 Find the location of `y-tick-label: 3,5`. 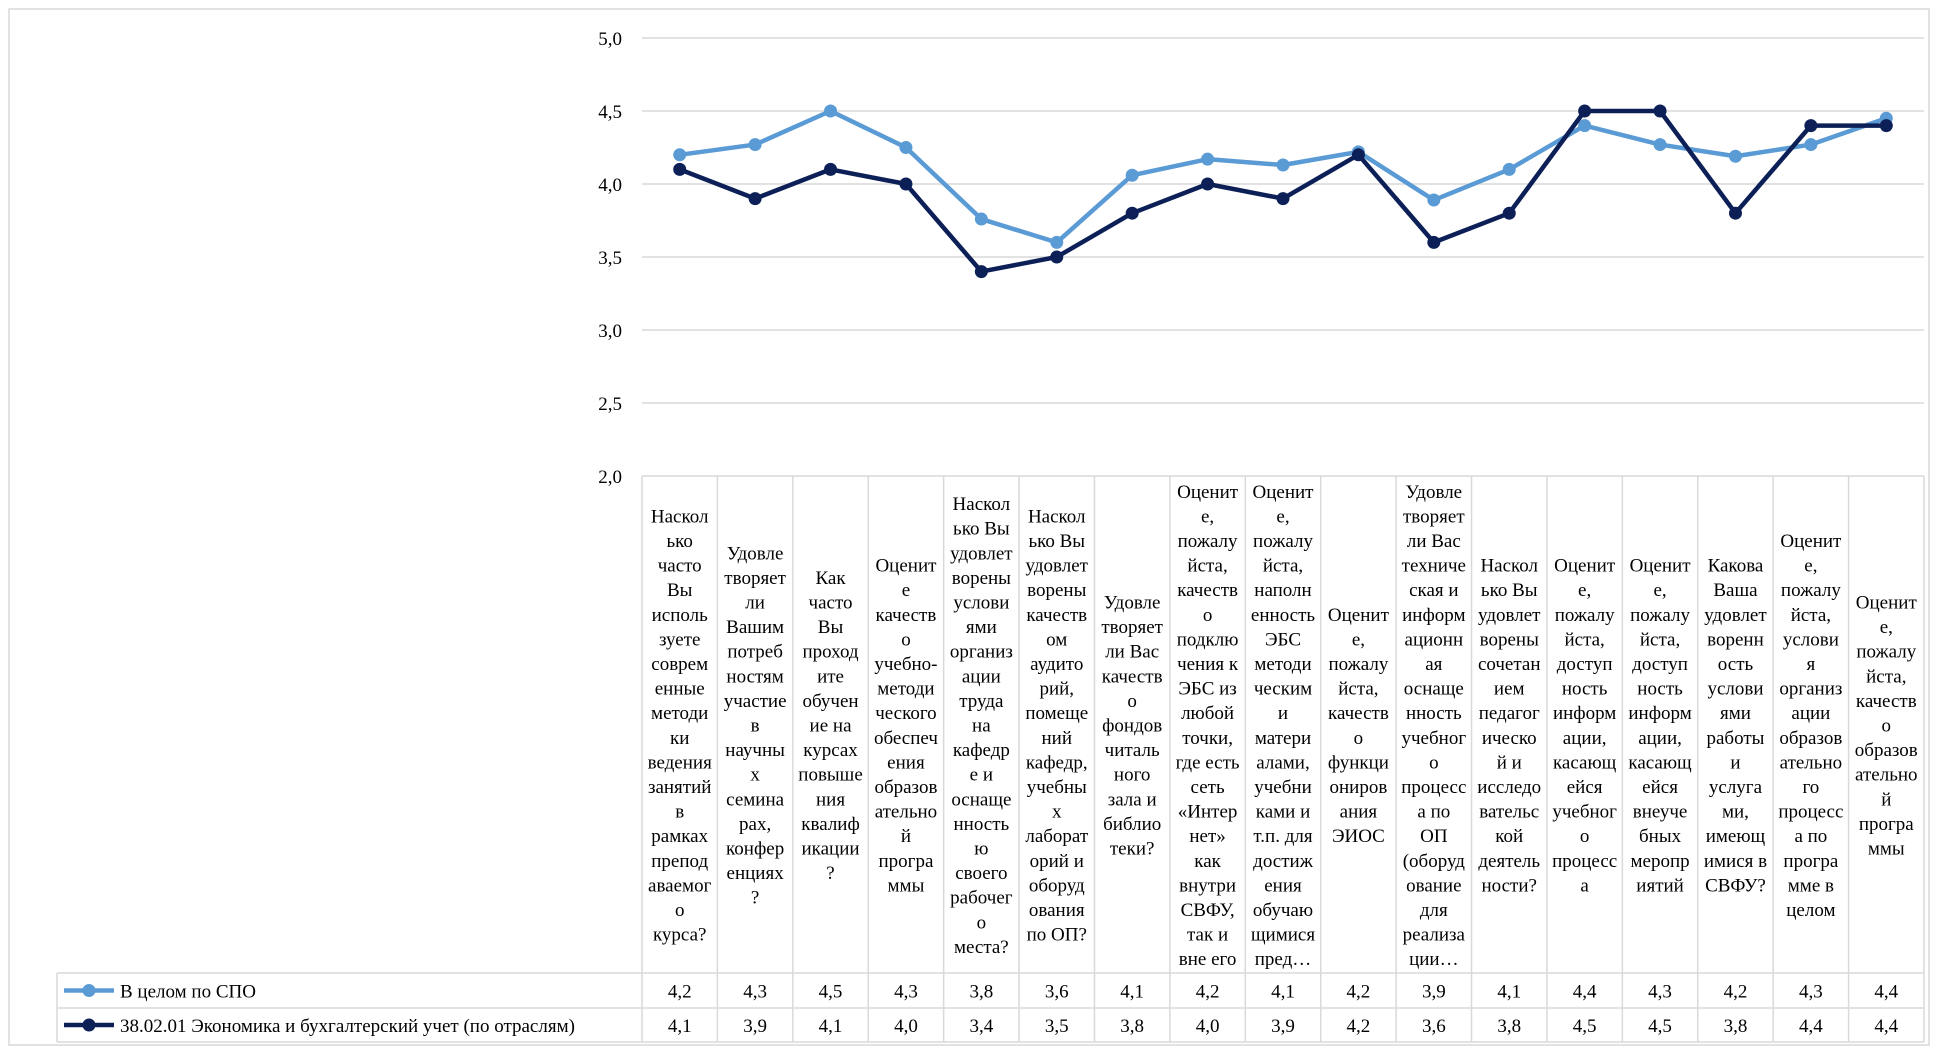

y-tick-label: 3,5 is located at coordinates (610, 258).